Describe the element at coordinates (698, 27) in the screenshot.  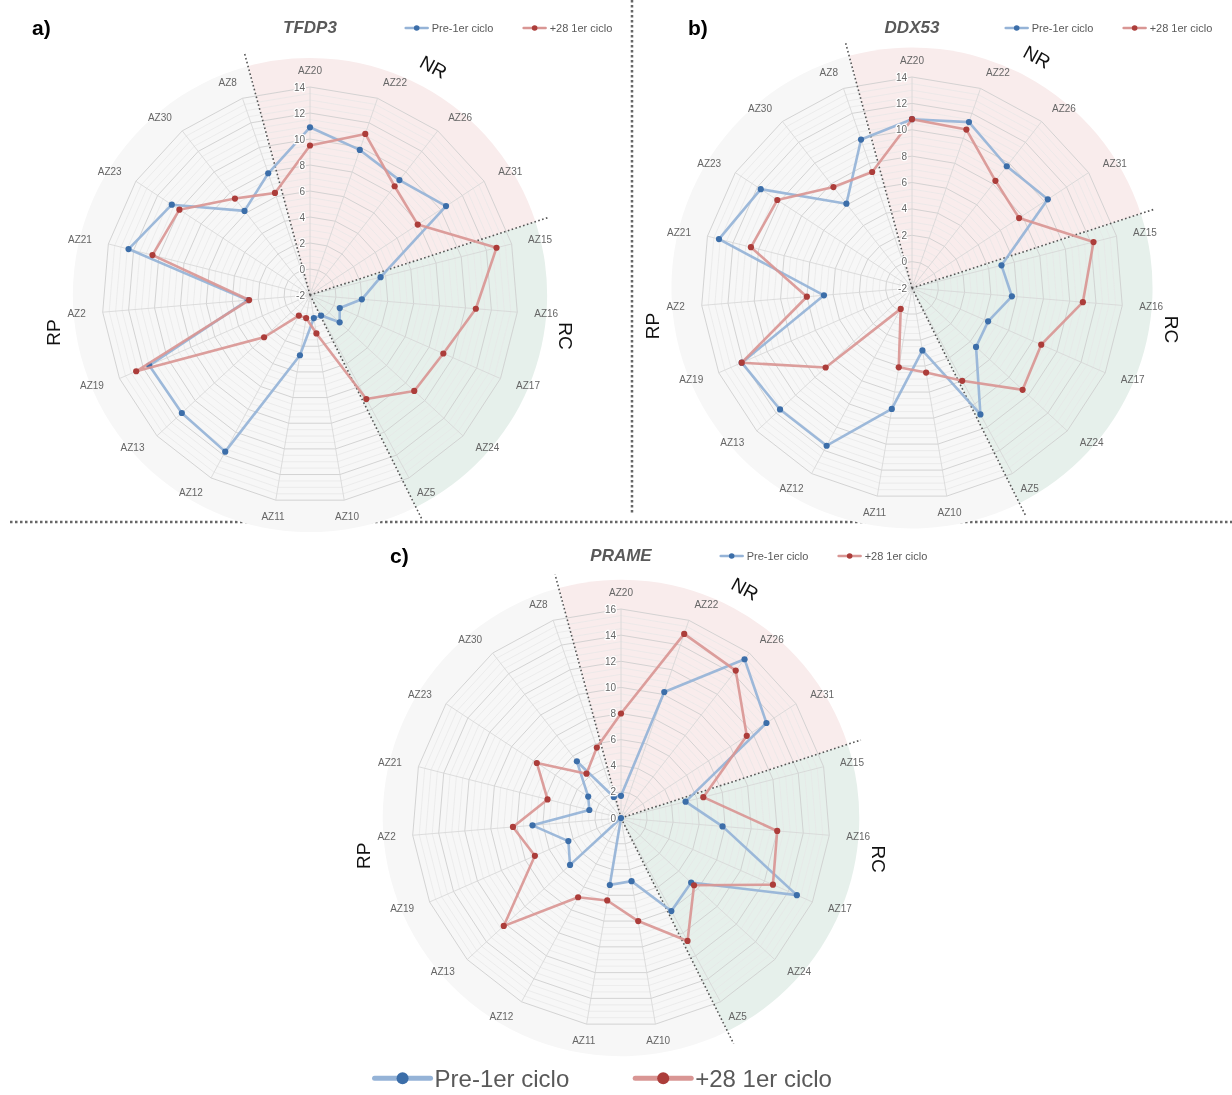
I see `text: b)` at that location.